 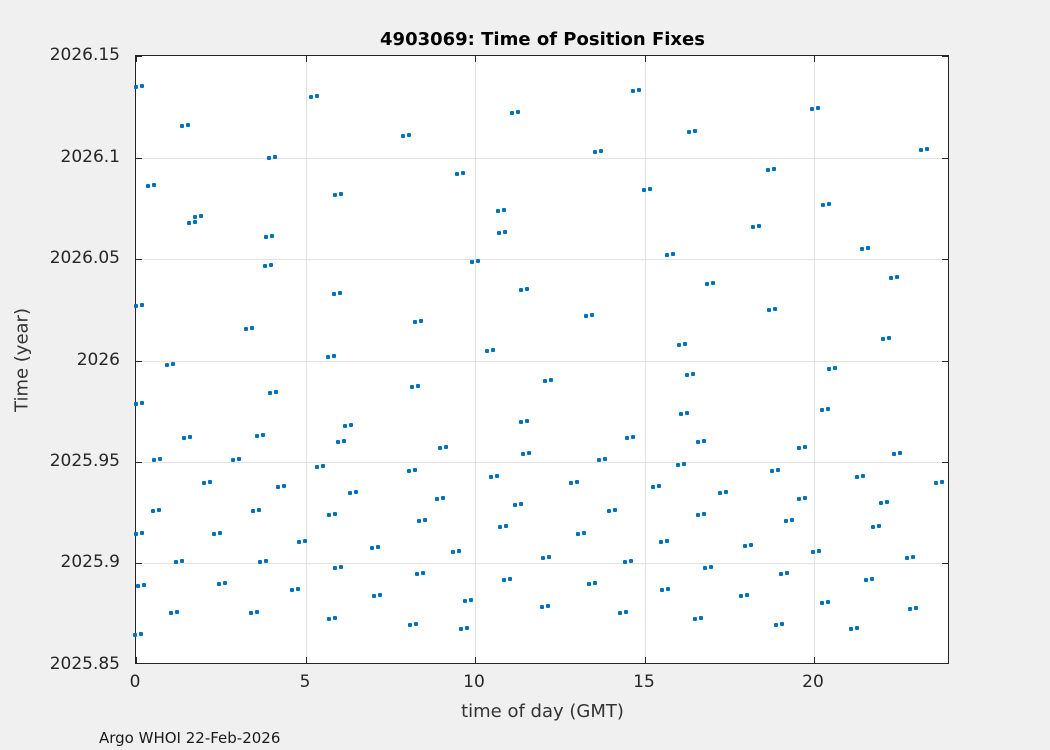 What do you see at coordinates (84, 258) in the screenshot?
I see `y-tick-label: 2026.05` at bounding box center [84, 258].